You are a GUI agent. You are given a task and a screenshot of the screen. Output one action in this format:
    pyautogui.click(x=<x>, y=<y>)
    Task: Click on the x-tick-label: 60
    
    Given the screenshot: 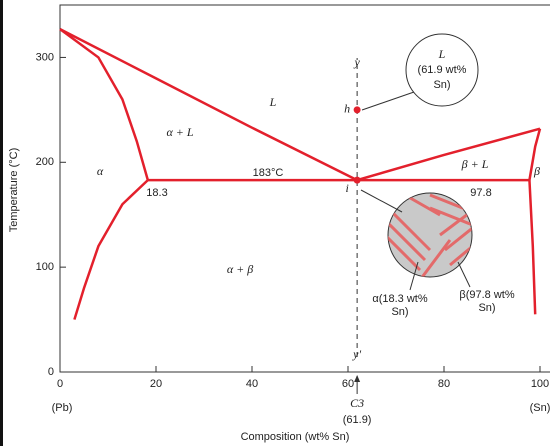 What is the action you would take?
    pyautogui.click(x=348, y=384)
    